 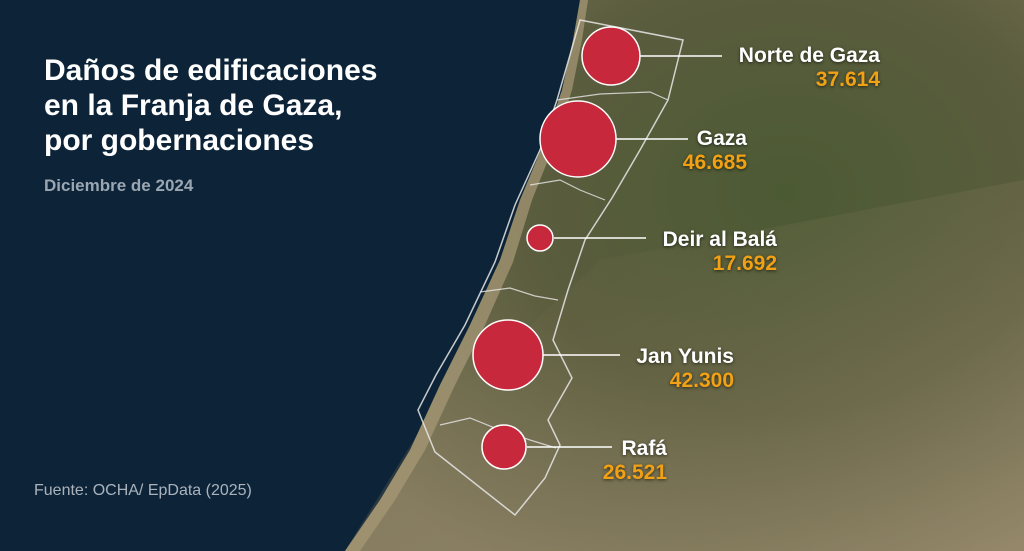 I want to click on map-source: Fuente: OCHA/ EpData (2025), so click(x=143, y=490).